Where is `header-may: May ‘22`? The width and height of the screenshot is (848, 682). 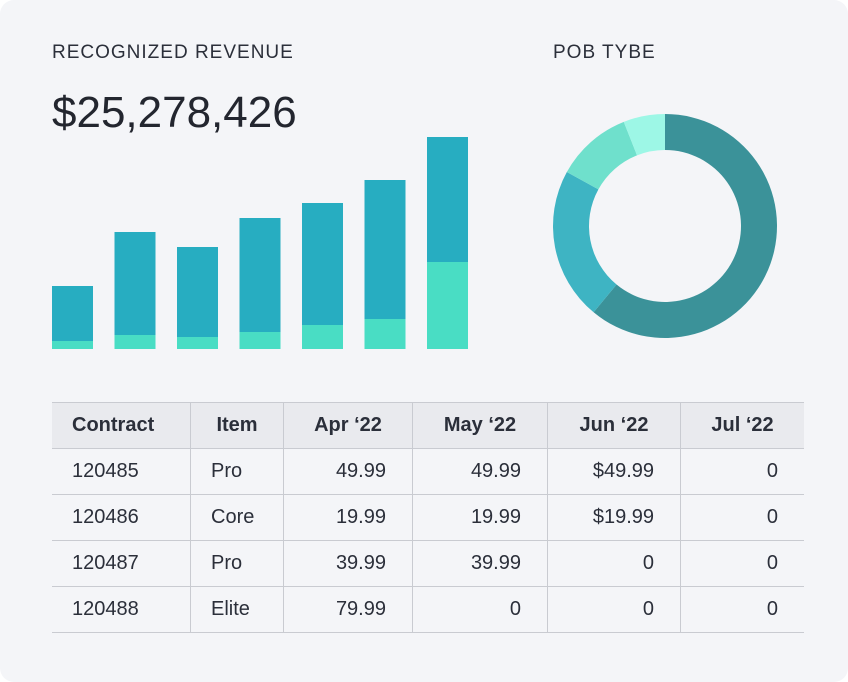 header-may: May ‘22 is located at coordinates (480, 425).